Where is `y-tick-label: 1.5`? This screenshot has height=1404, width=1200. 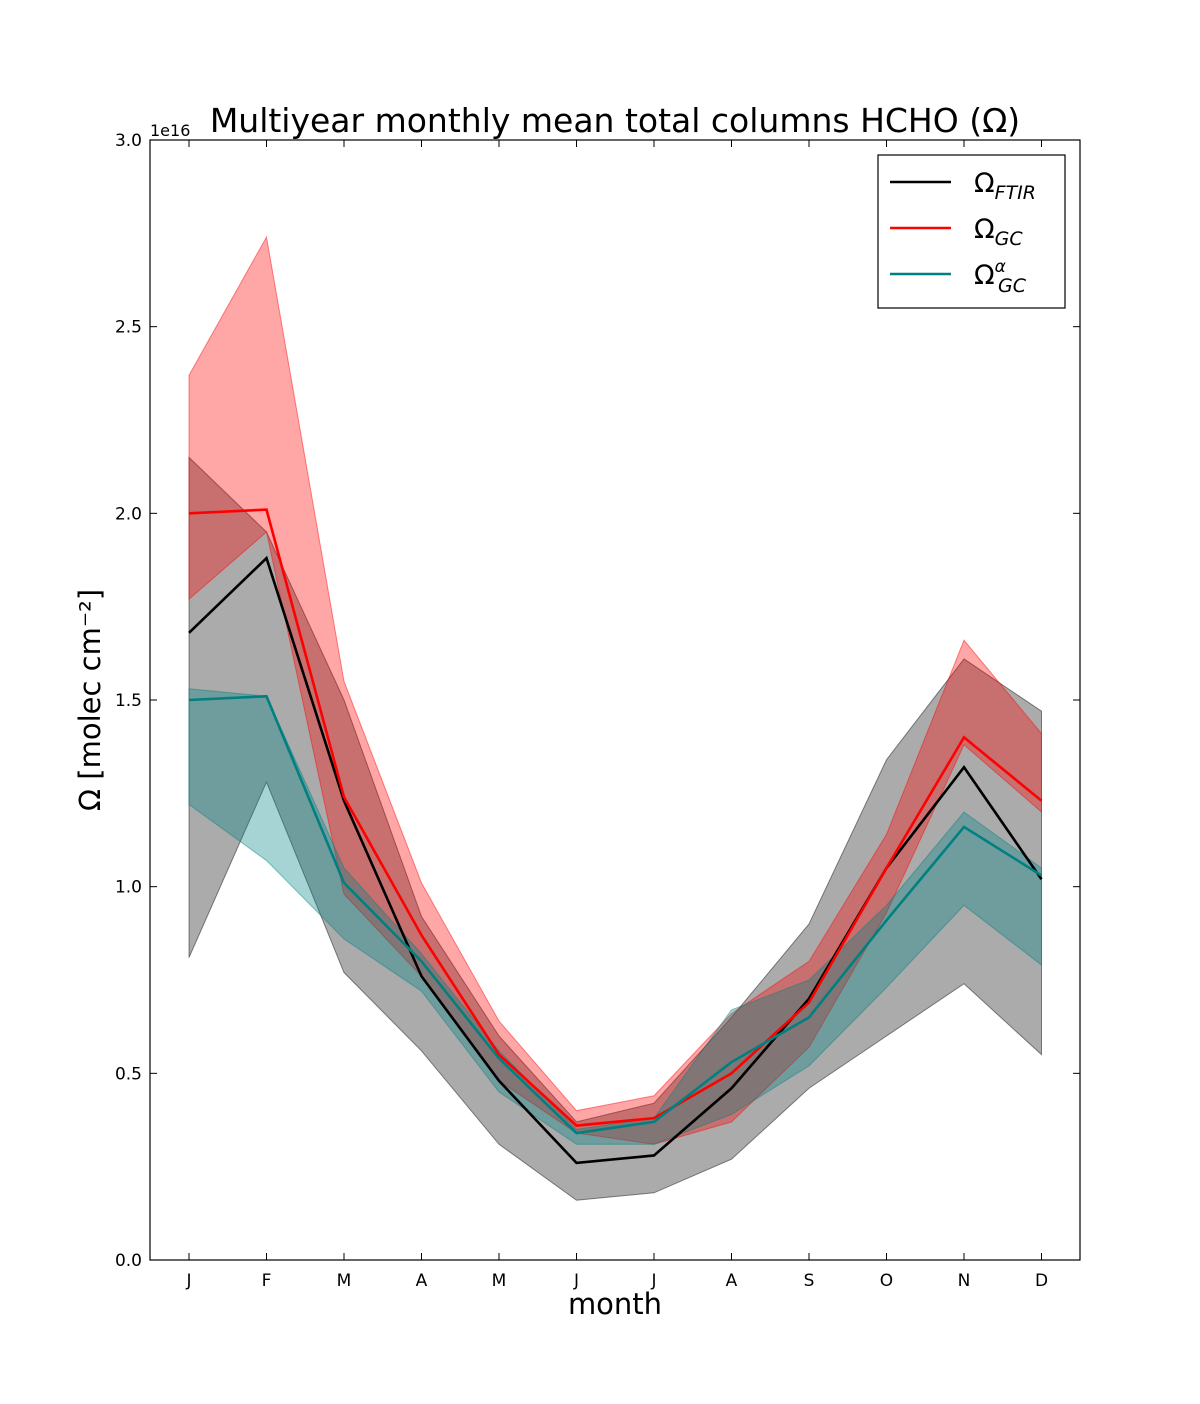 y-tick-label: 1.5 is located at coordinates (128, 701).